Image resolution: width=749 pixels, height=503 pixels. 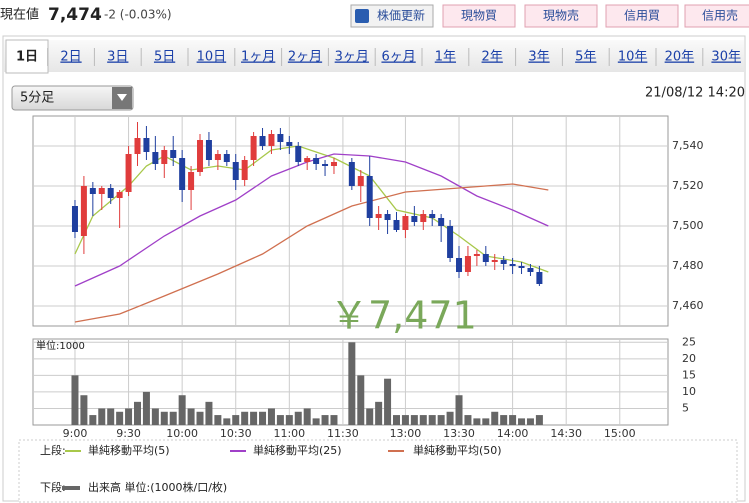 I want to click on y-tick-label: 15, so click(x=689, y=374).